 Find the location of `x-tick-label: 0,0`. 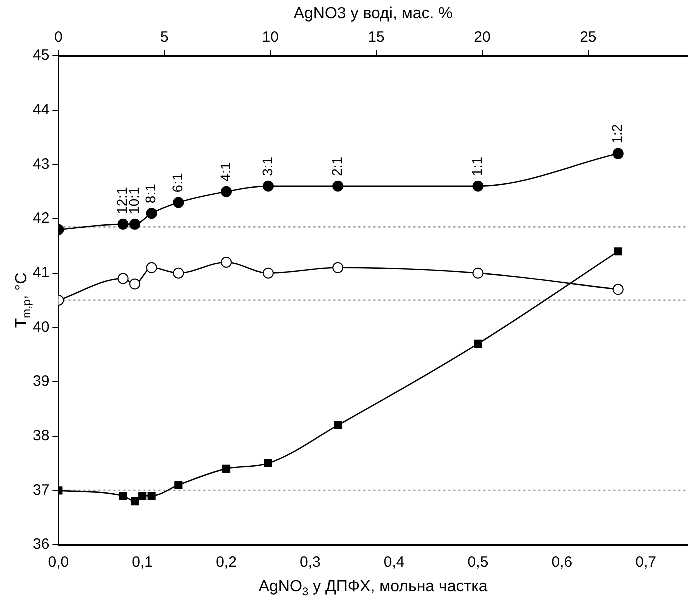

x-tick-label: 0,0 is located at coordinates (59, 563).